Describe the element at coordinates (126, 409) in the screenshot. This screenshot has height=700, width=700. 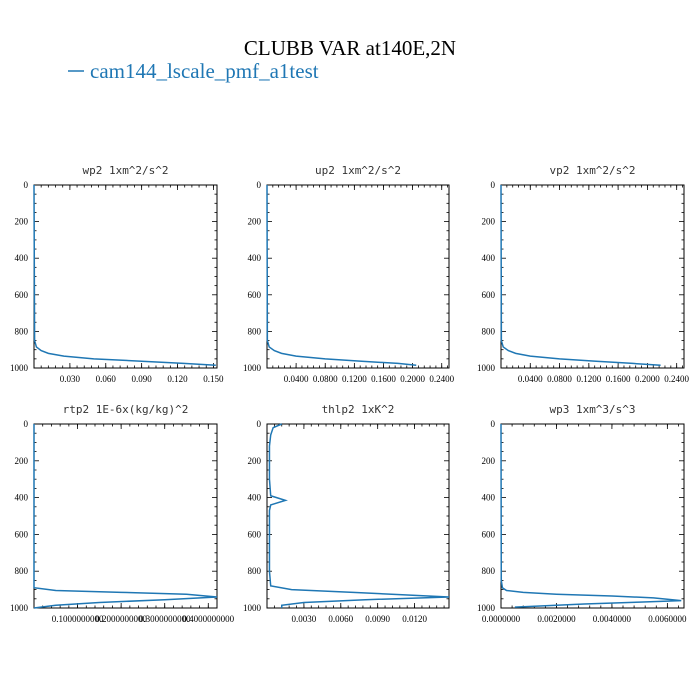
I see `panel-title: rtp2 1E-6x(kg/kg)^2` at that location.